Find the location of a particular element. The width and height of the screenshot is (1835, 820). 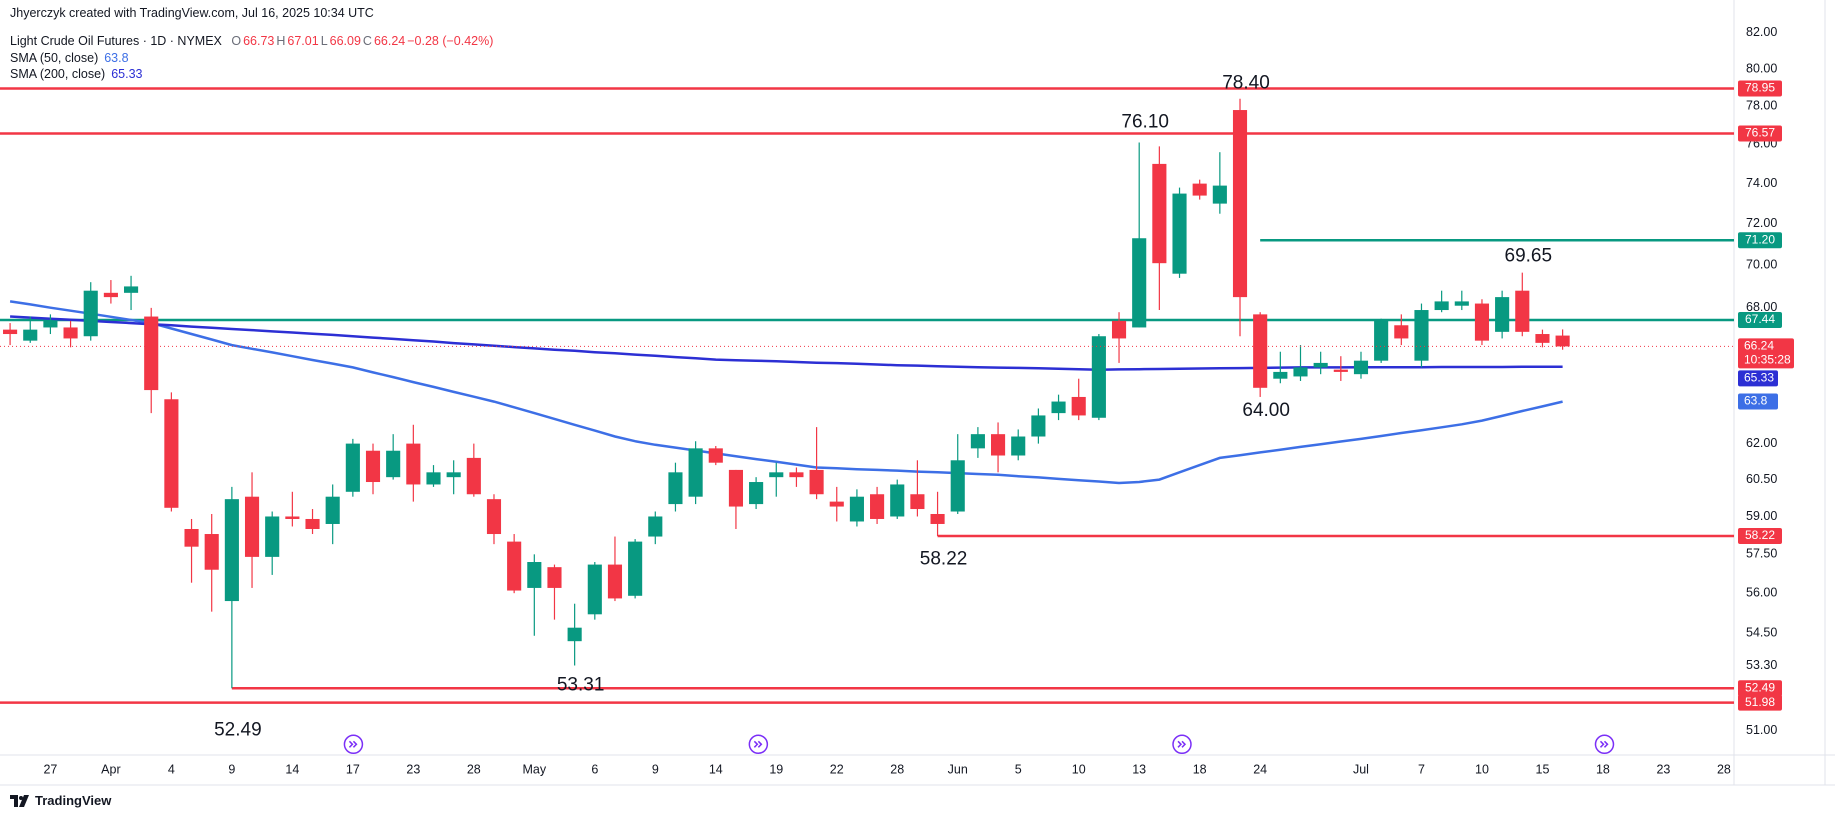

sma-label: 63.8 is located at coordinates (1756, 401).